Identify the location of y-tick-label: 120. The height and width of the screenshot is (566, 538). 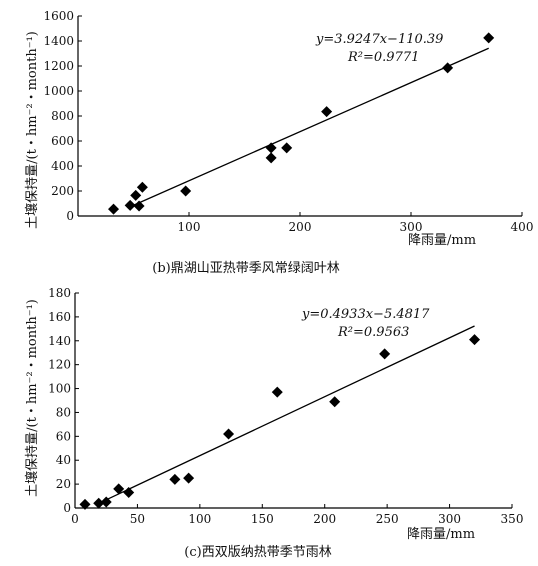
(59, 365).